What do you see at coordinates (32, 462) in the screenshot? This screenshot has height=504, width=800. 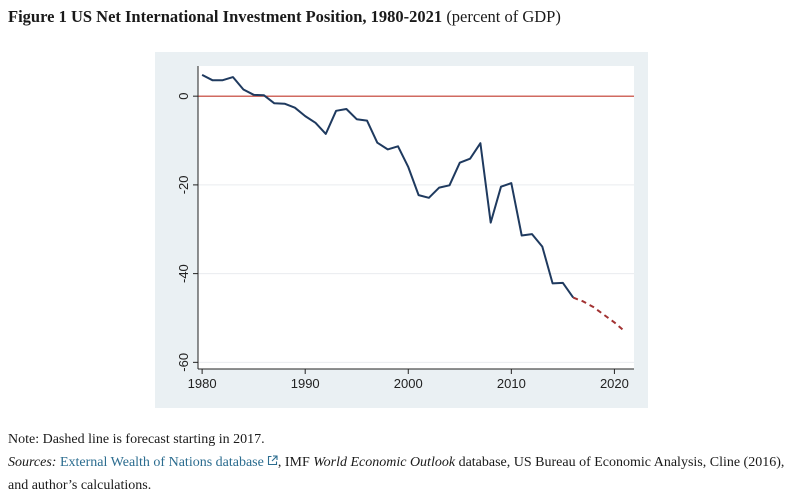 I see `sources-label: Sources:` at bounding box center [32, 462].